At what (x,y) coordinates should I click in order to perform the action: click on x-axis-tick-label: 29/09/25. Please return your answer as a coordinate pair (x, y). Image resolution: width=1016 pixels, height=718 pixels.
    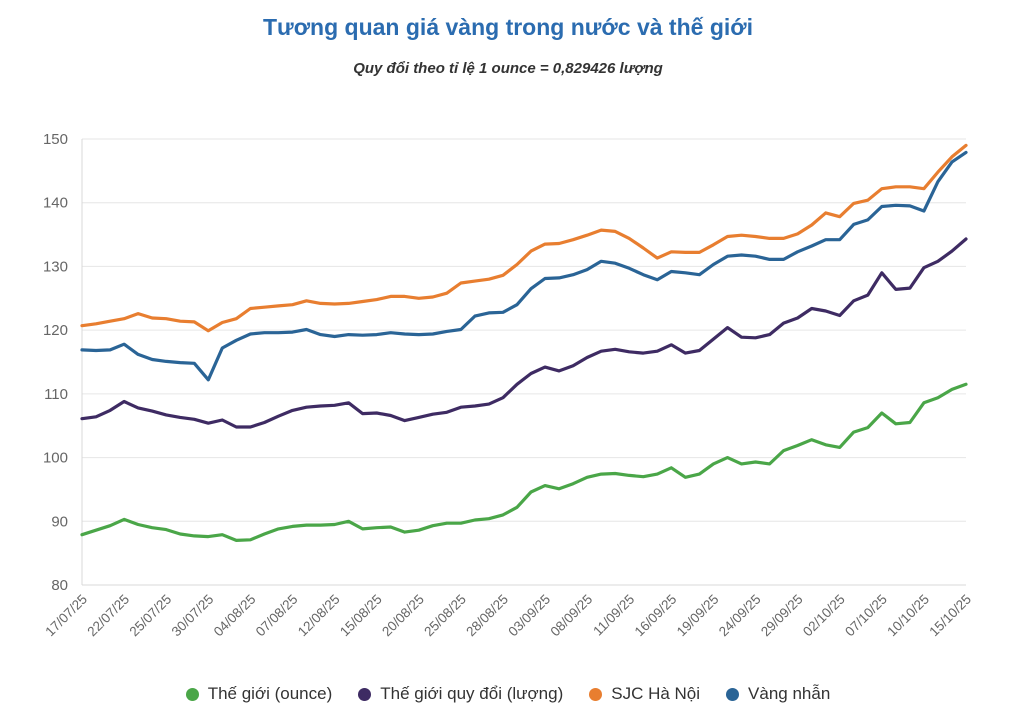
    Looking at the image, I should click on (782, 616).